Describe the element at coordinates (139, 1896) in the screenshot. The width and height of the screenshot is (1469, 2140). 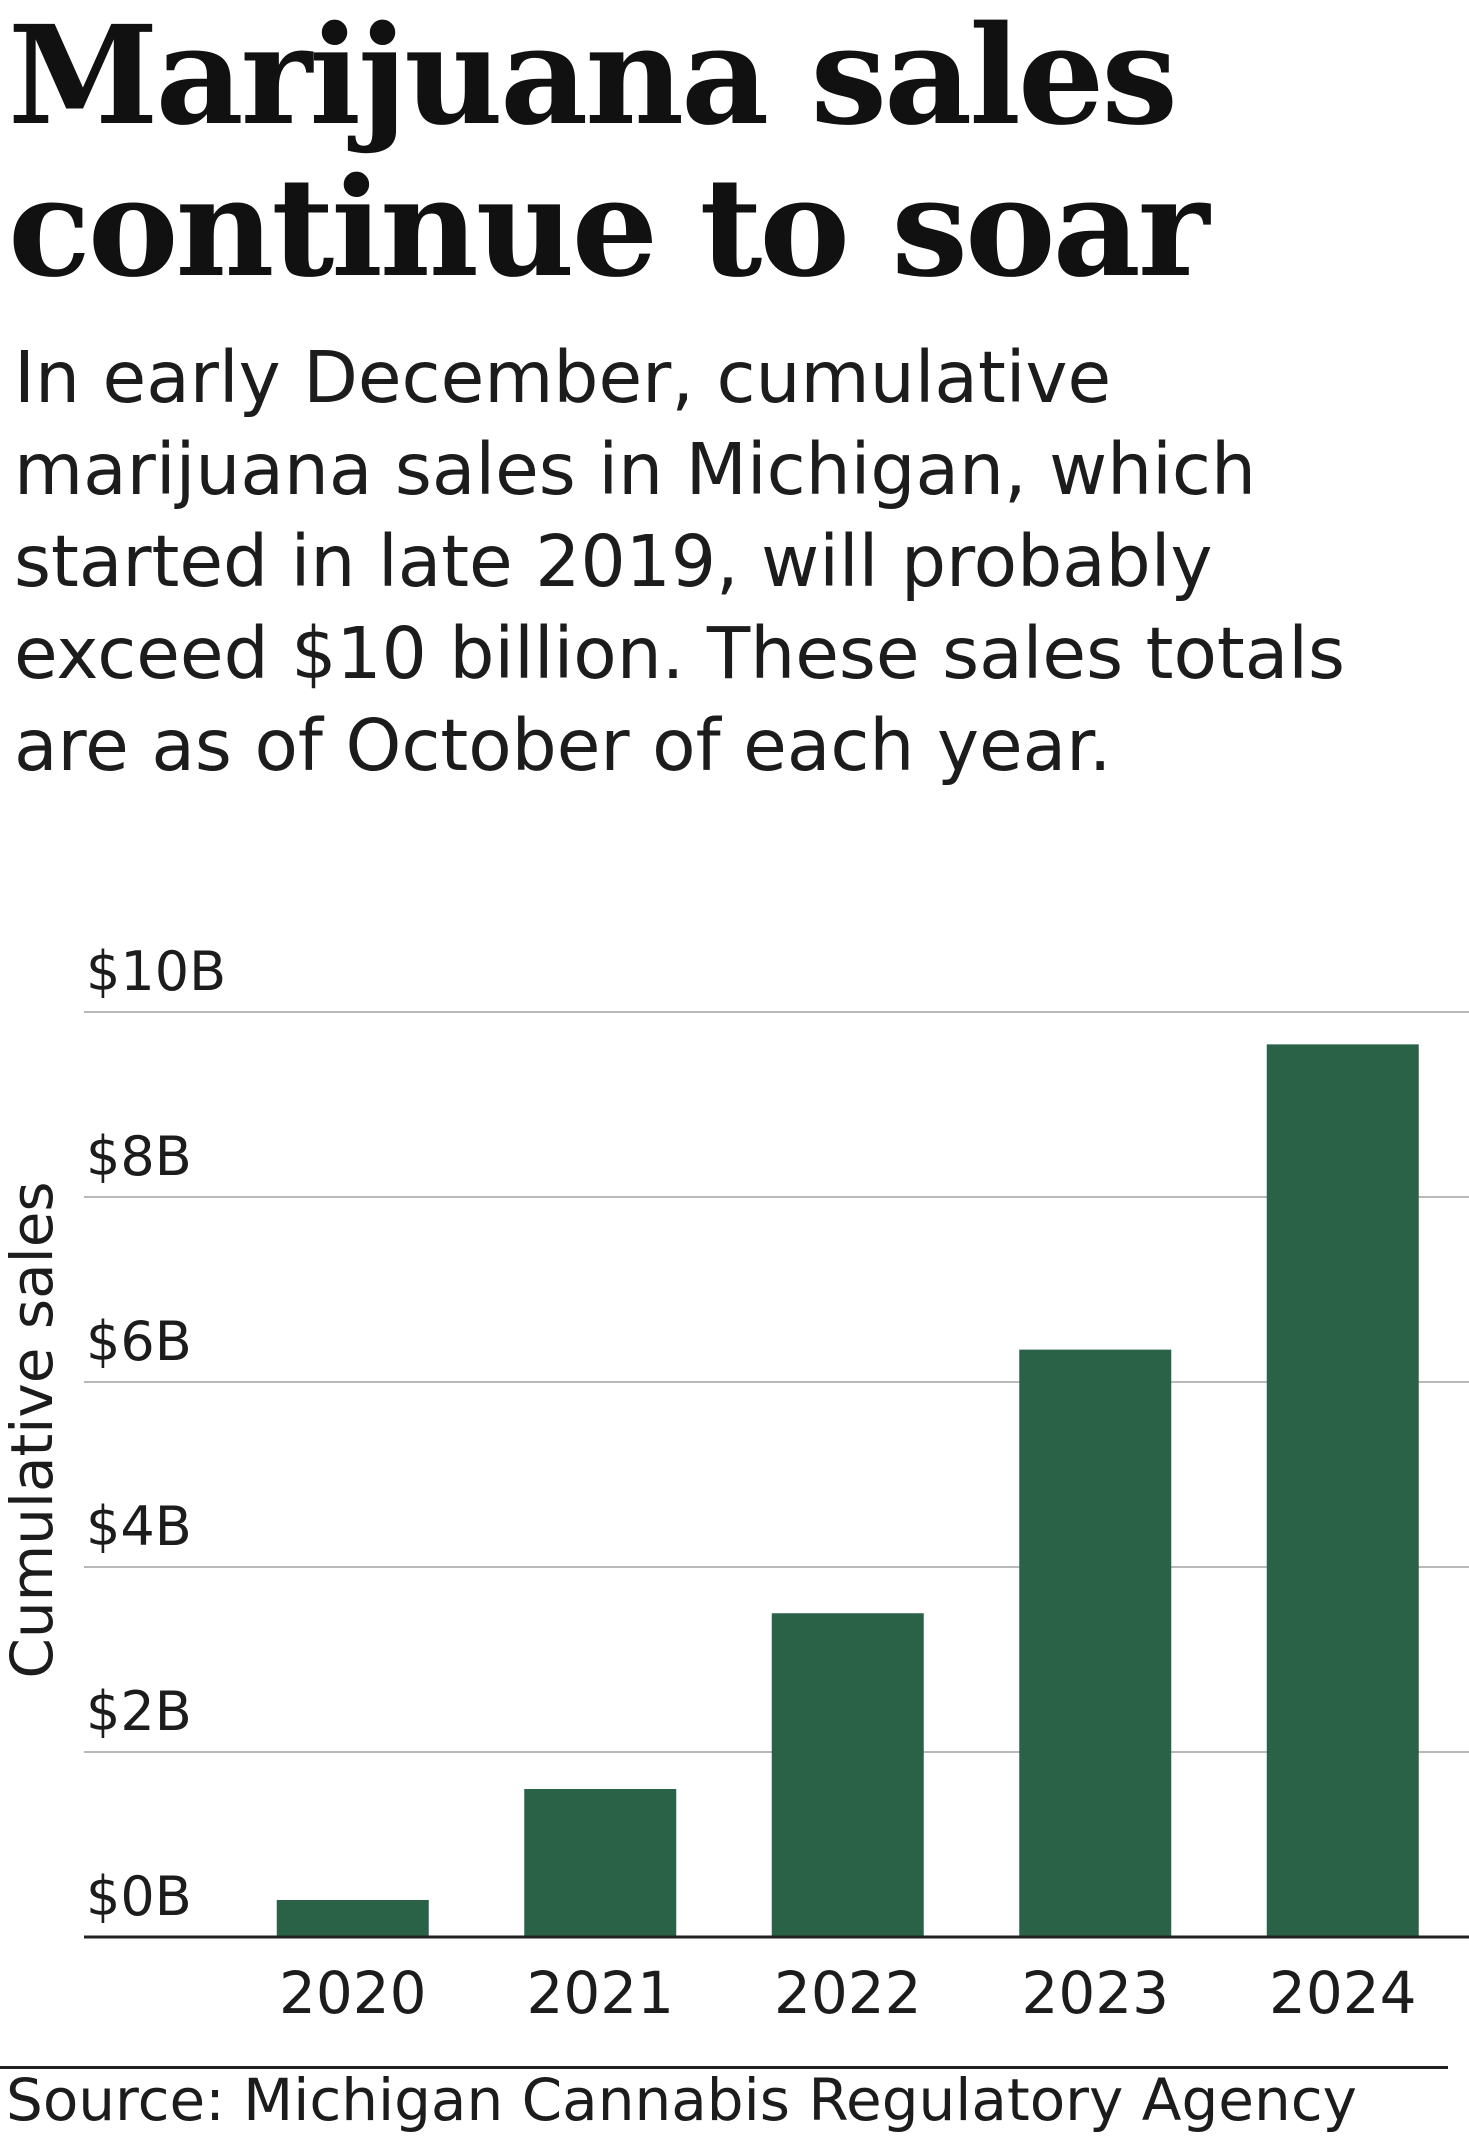
I see `y-tick-label: $0B` at that location.